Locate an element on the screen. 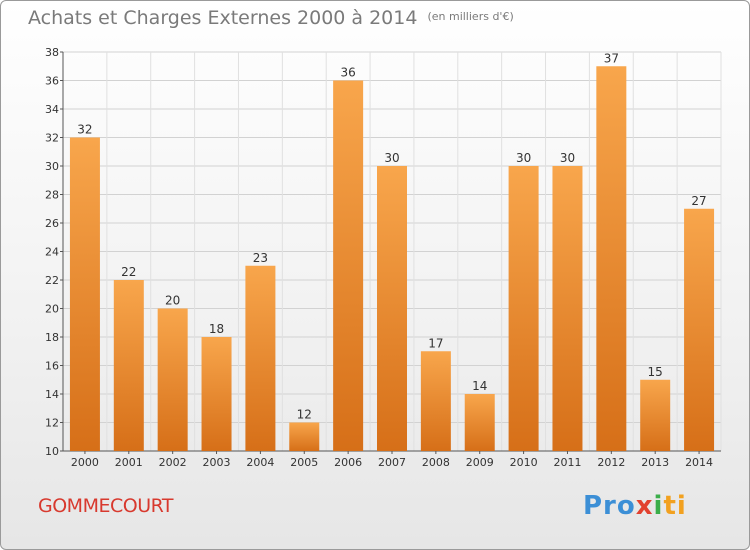 The width and height of the screenshot is (750, 550). value-label-2003: 18 is located at coordinates (216, 329).